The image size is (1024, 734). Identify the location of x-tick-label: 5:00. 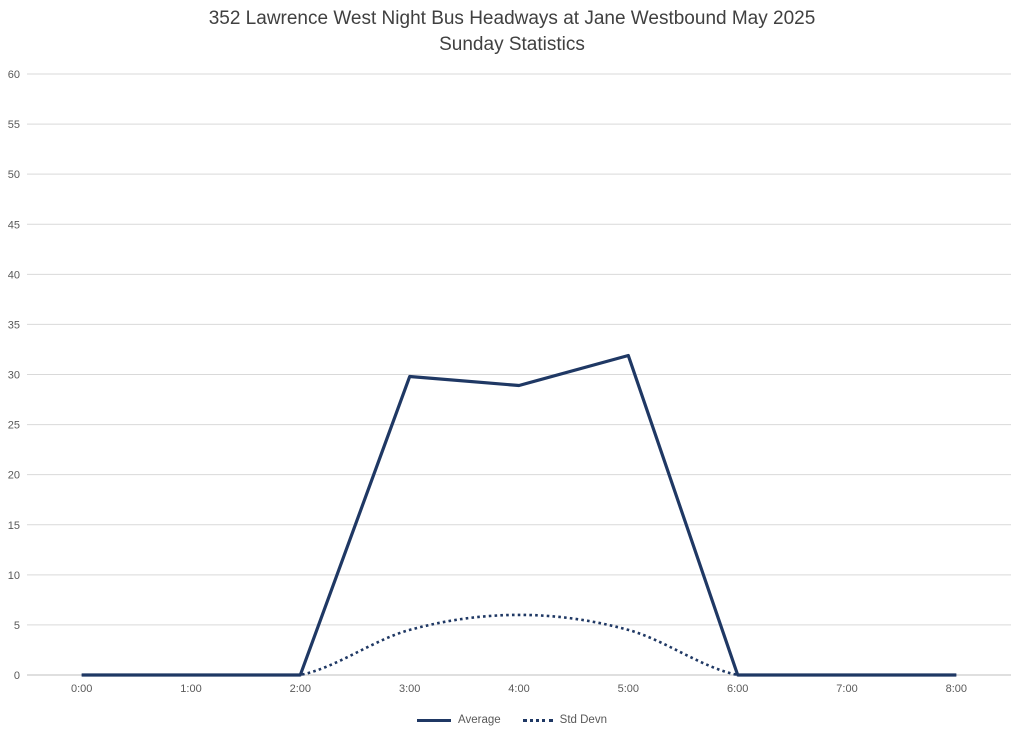
(628, 689).